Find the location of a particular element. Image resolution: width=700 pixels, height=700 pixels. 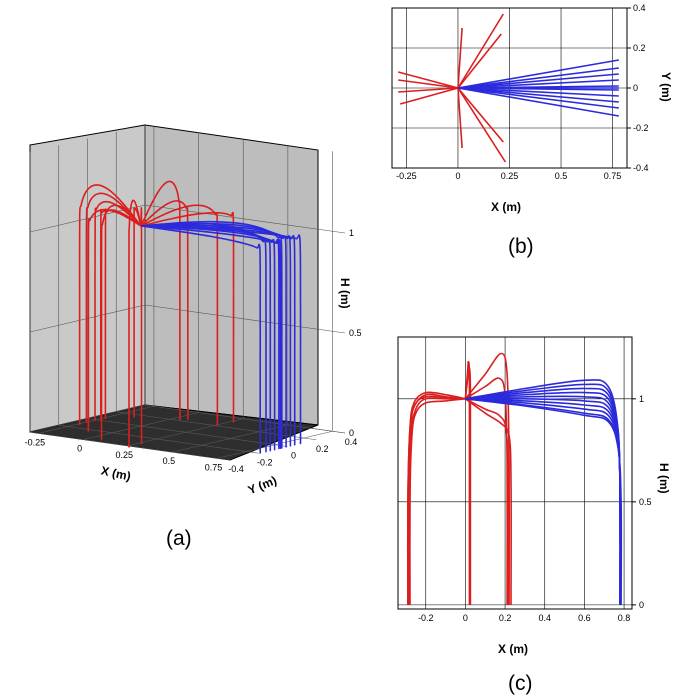

panel-c-x-tick-label: 0 is located at coordinates (465, 618).